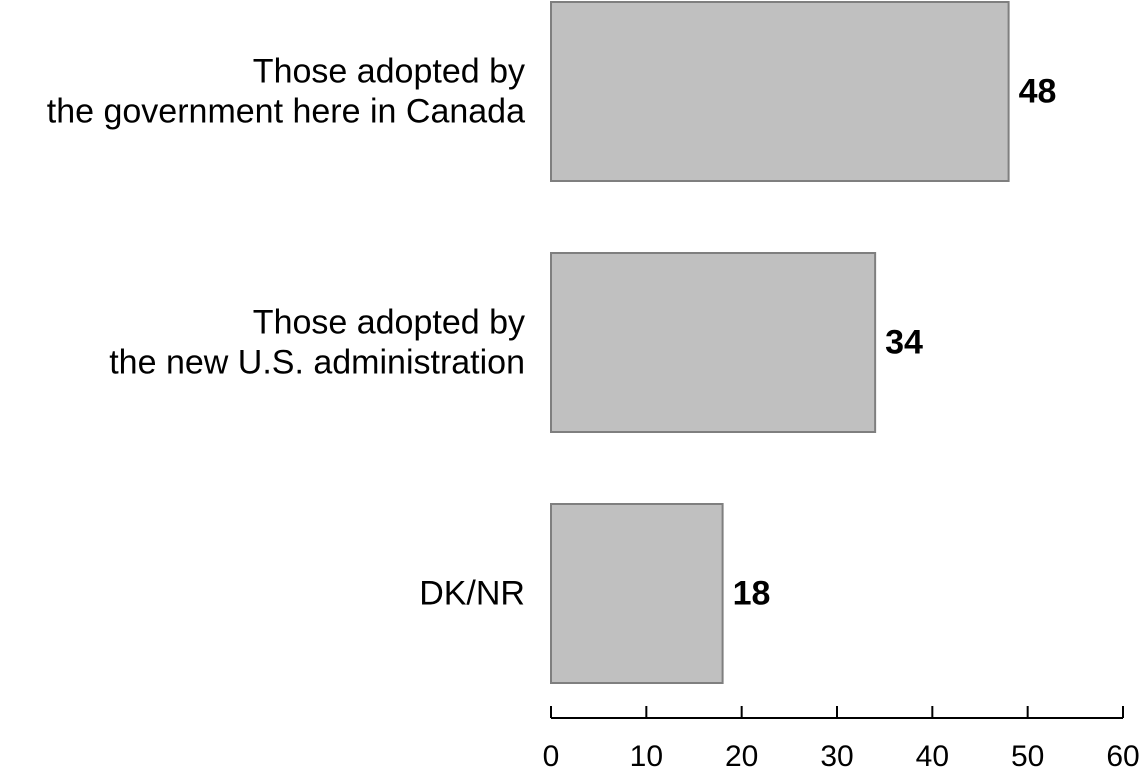 The width and height of the screenshot is (1144, 784). Describe the element at coordinates (1122, 756) in the screenshot. I see `x-tick-label-6: 60` at that location.